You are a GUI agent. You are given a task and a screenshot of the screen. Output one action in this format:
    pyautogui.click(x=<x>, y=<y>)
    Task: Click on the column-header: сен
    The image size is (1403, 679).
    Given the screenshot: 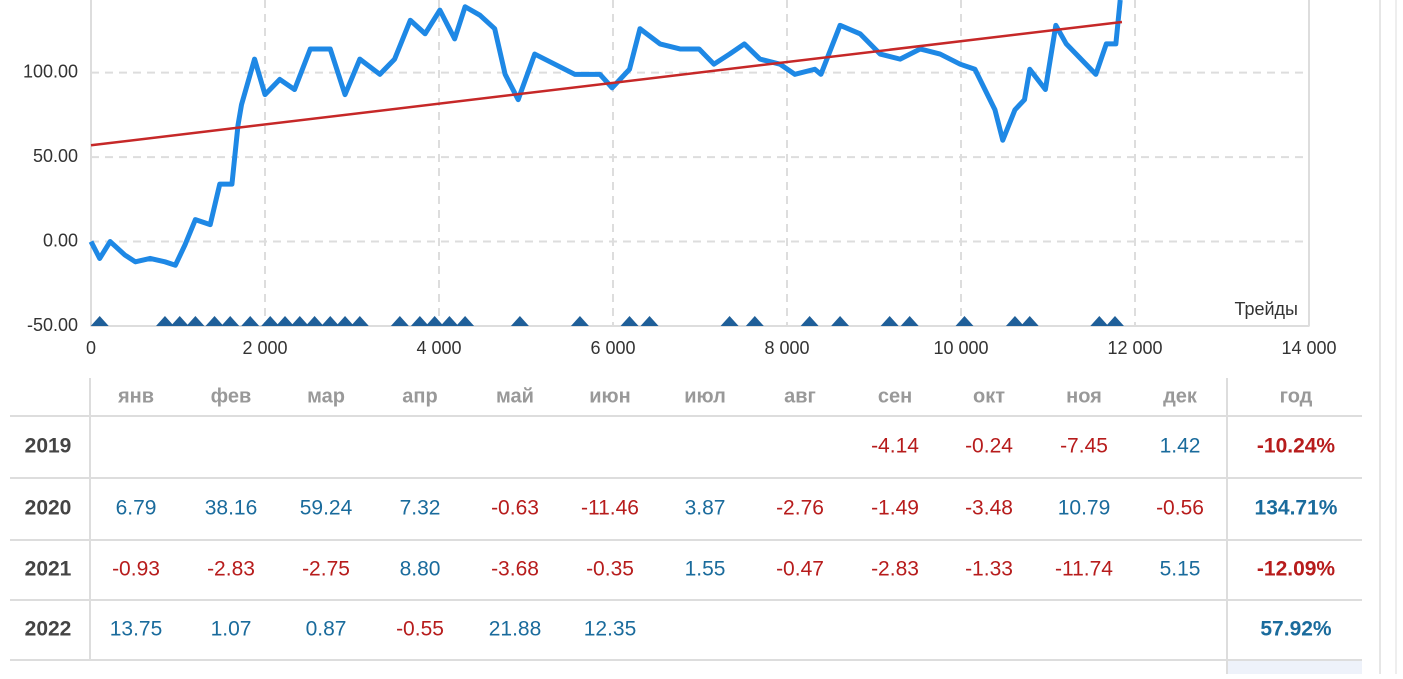 What is the action you would take?
    pyautogui.click(x=895, y=396)
    